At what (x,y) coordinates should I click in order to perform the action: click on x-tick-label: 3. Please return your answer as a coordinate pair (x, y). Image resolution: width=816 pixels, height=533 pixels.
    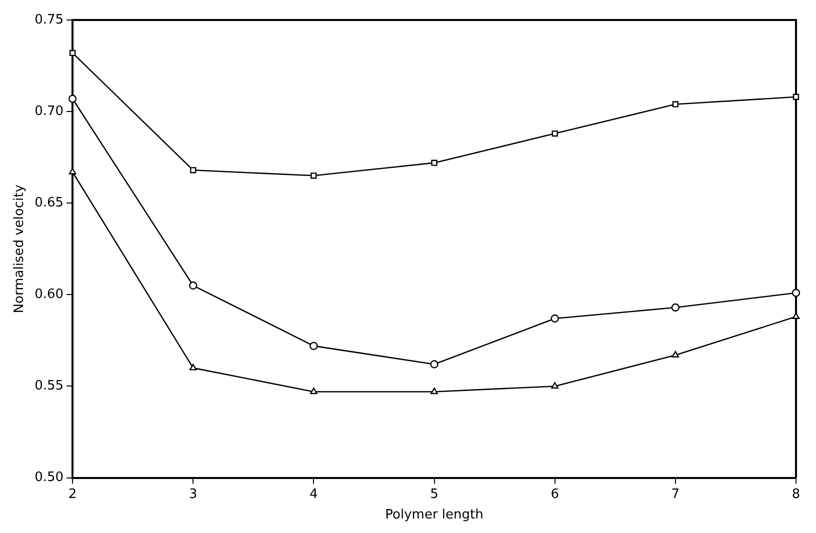
    Looking at the image, I should click on (193, 494).